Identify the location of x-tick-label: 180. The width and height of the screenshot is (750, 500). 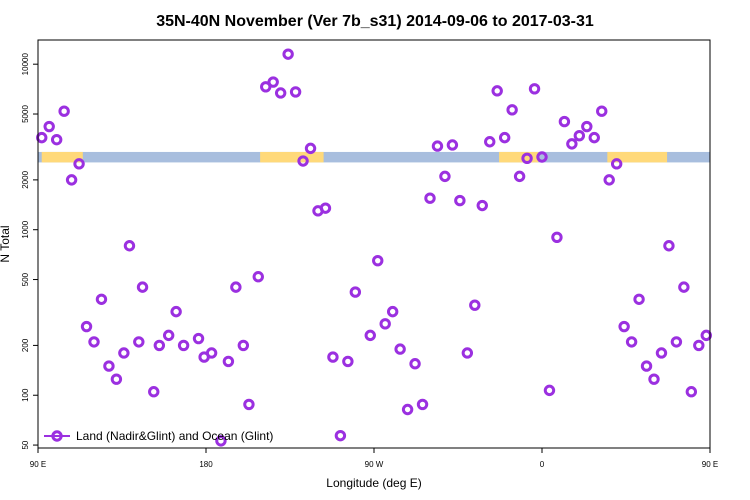
(206, 464).